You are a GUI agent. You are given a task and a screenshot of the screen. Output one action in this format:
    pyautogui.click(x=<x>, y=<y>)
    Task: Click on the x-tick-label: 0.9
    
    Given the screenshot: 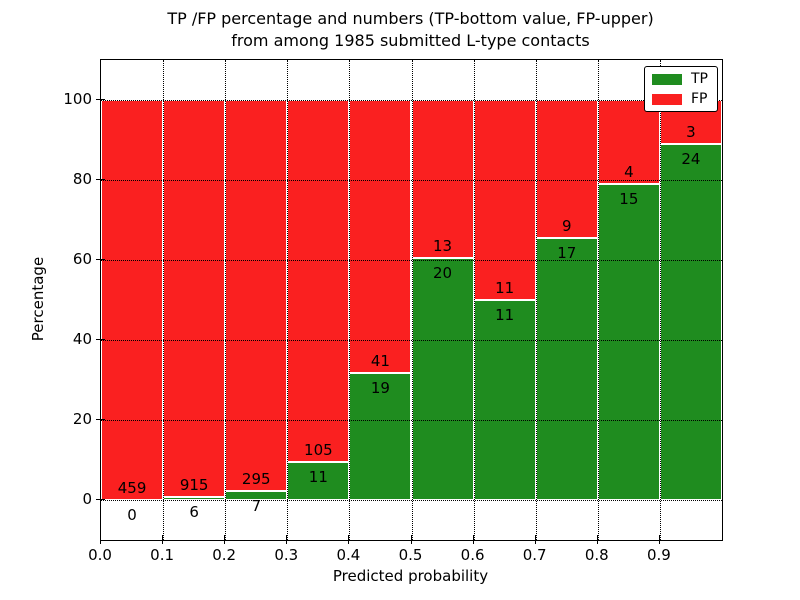 What is the action you would take?
    pyautogui.click(x=658, y=555)
    